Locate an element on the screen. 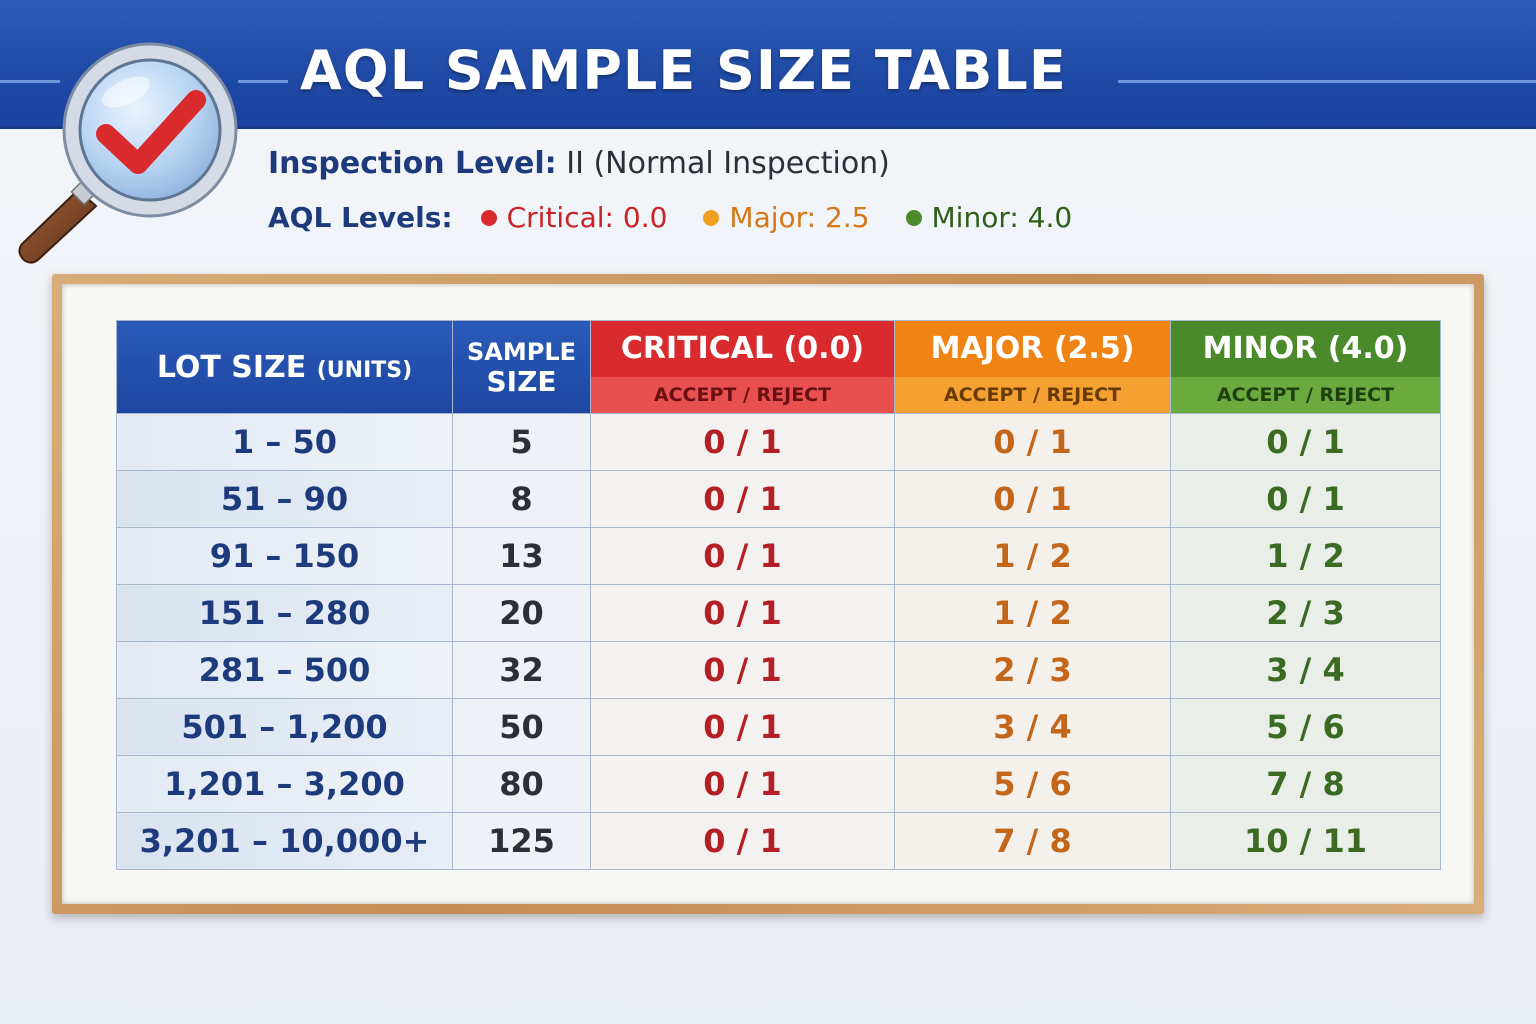 This screenshot has height=1024, width=1536. critical-subheader: ACCEPT / REJECT is located at coordinates (742, 395).